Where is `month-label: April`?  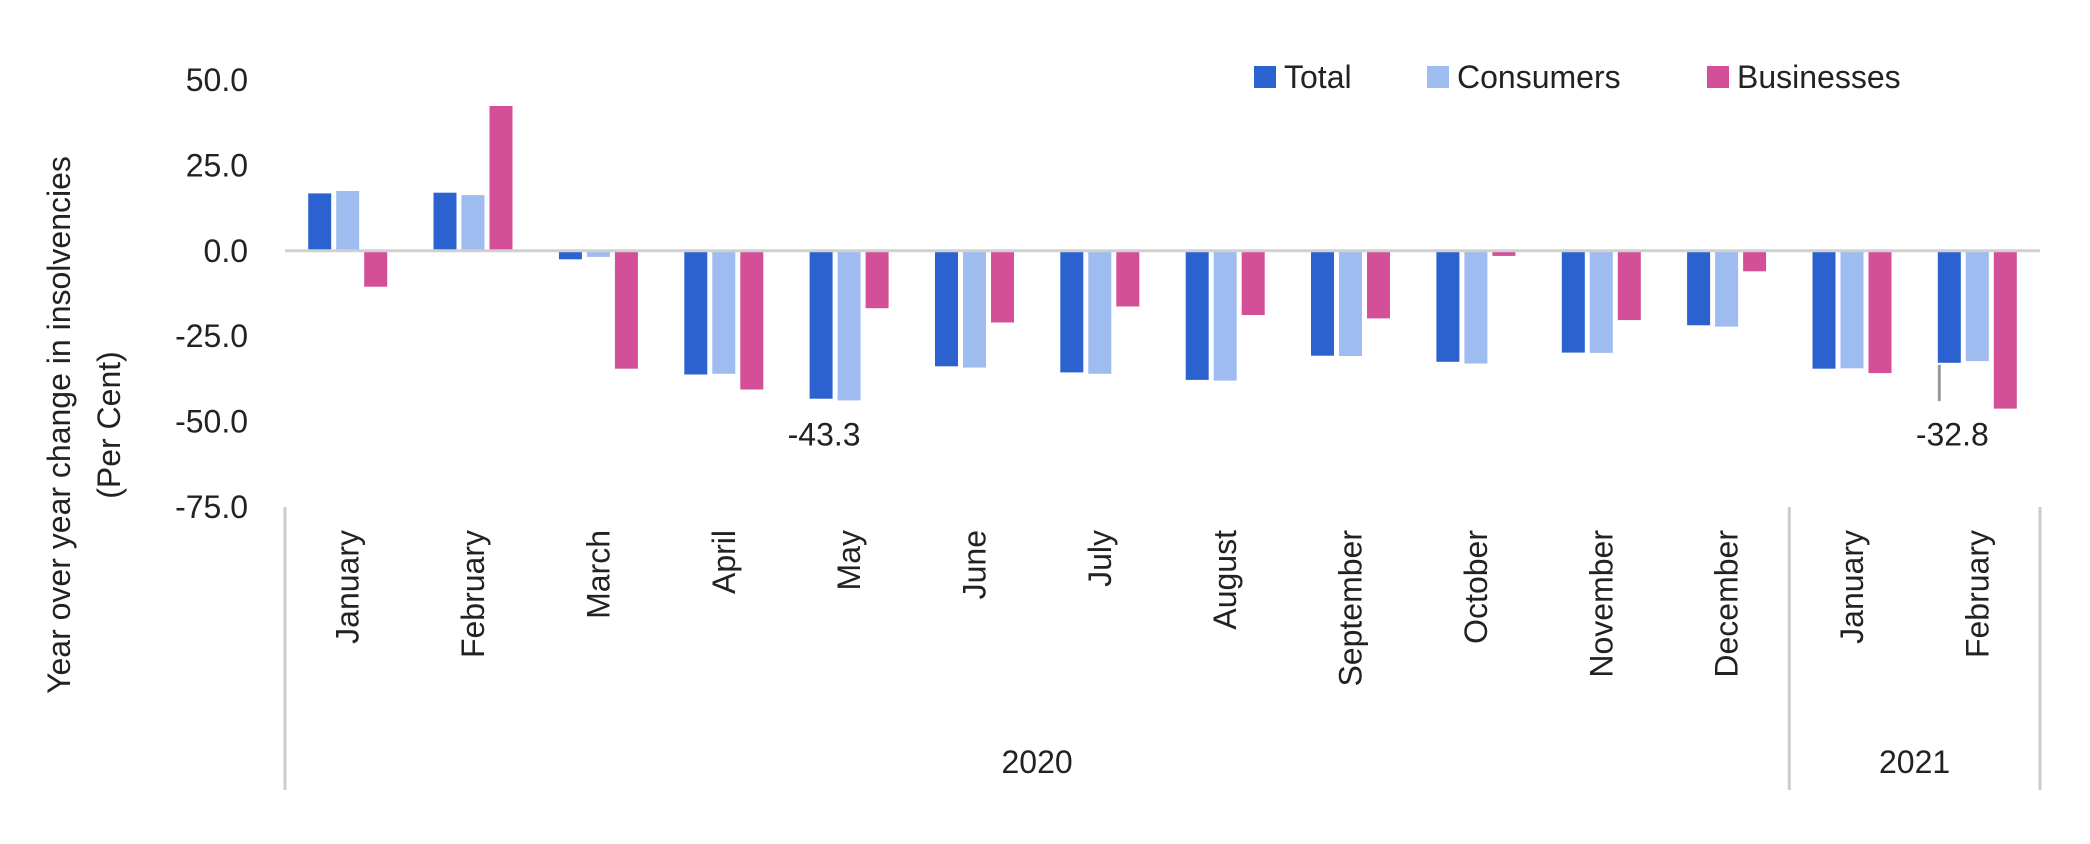
month-label: April is located at coordinates (724, 562).